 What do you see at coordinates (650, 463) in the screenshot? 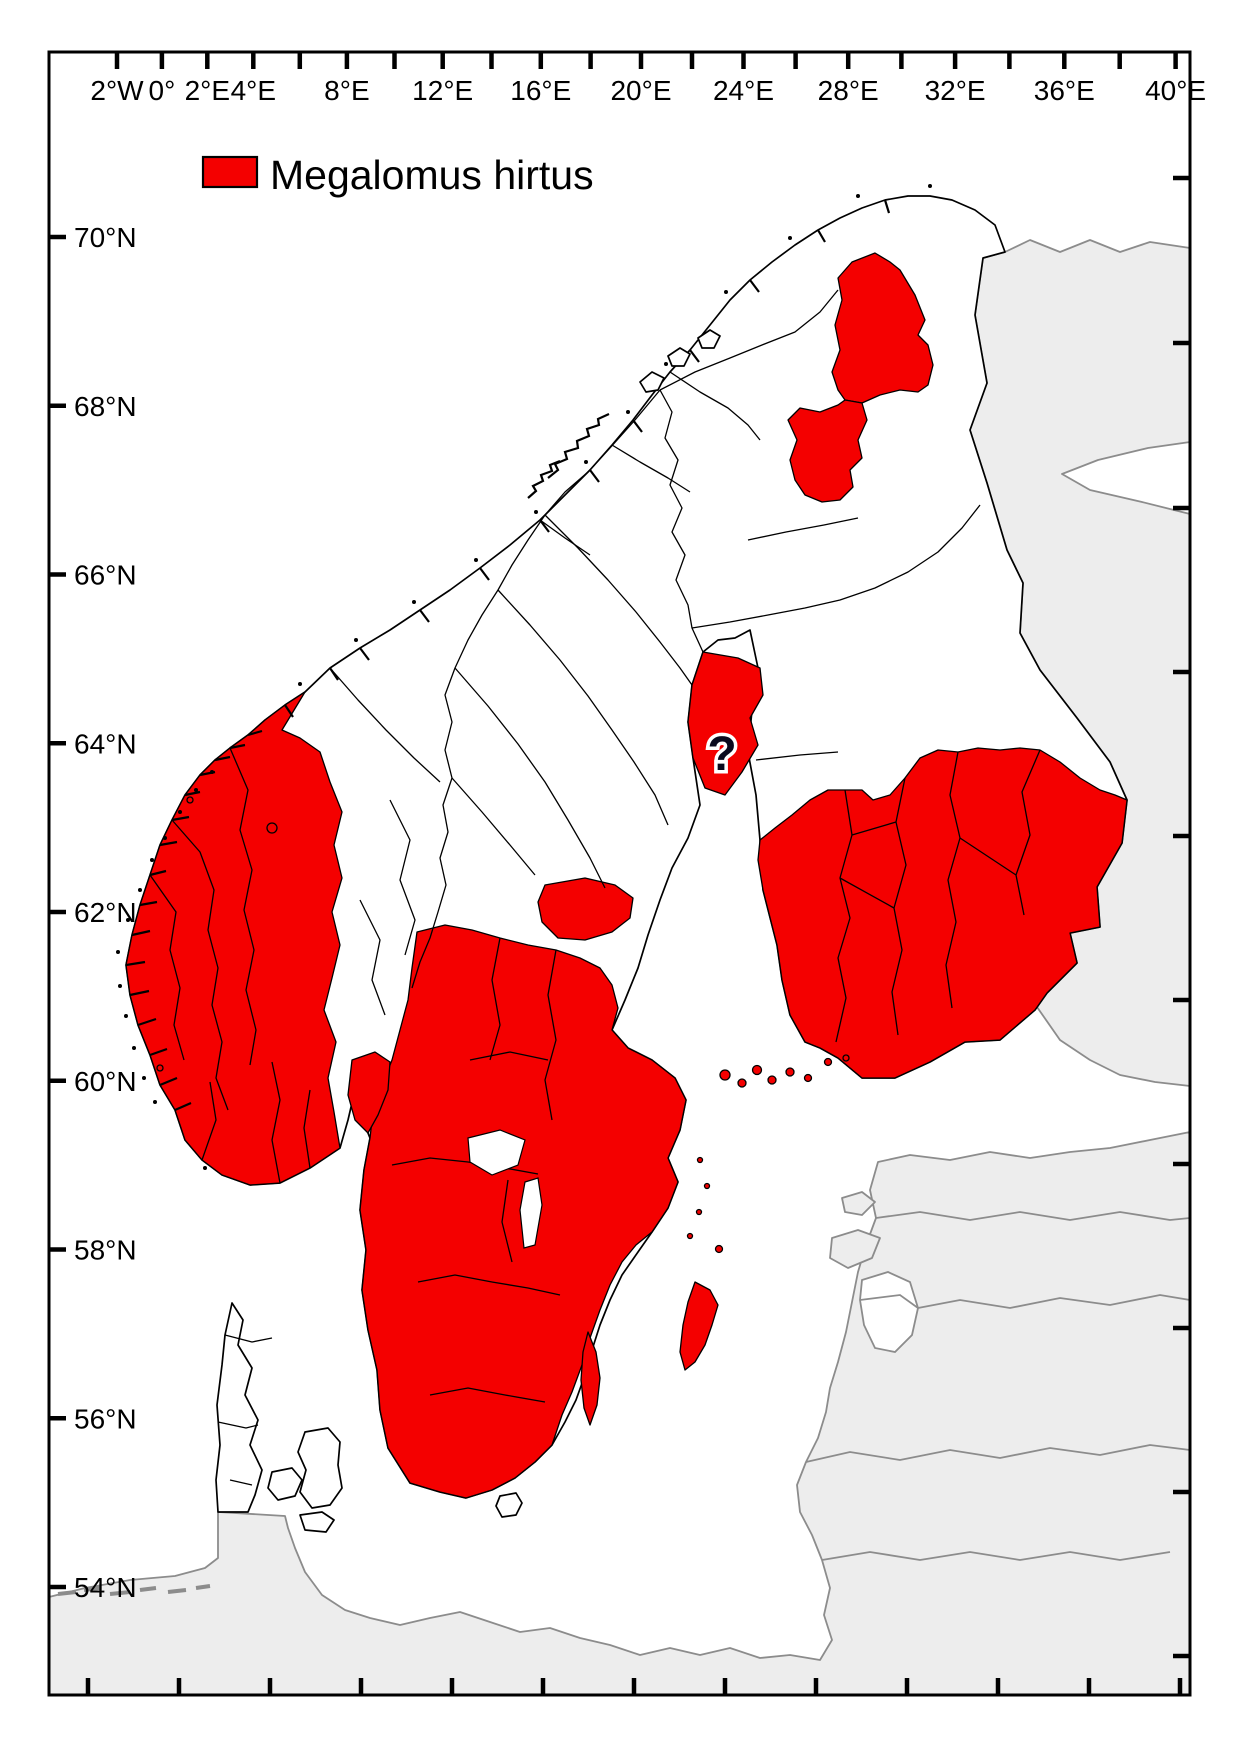
I see `troms-province-borders` at bounding box center [650, 463].